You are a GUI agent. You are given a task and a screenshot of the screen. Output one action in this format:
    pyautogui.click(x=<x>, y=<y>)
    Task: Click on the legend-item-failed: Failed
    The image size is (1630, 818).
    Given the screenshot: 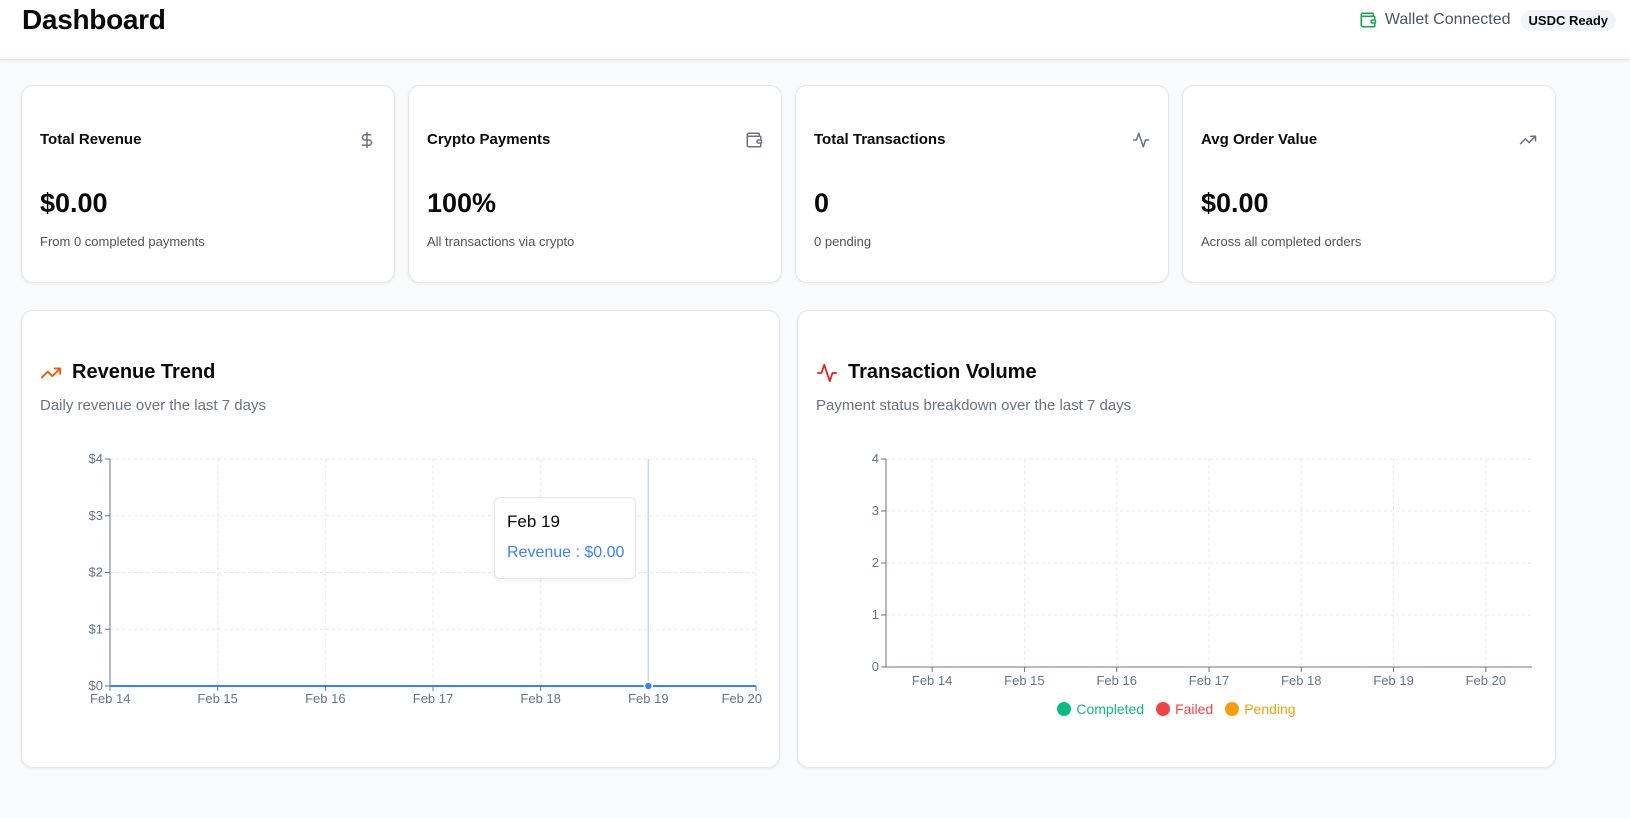 What is the action you would take?
    pyautogui.click(x=1184, y=709)
    